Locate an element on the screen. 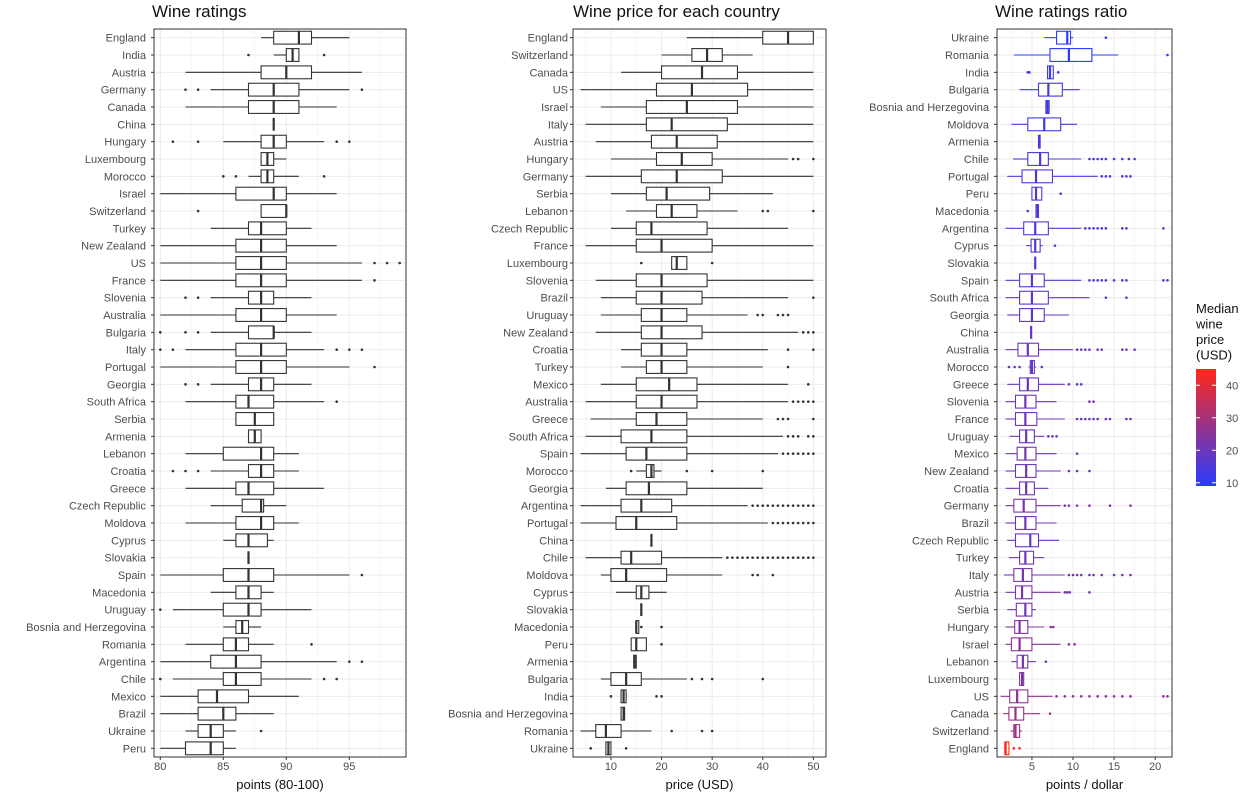 The image size is (1258, 794). box-uruguay is located at coordinates (235, 609).